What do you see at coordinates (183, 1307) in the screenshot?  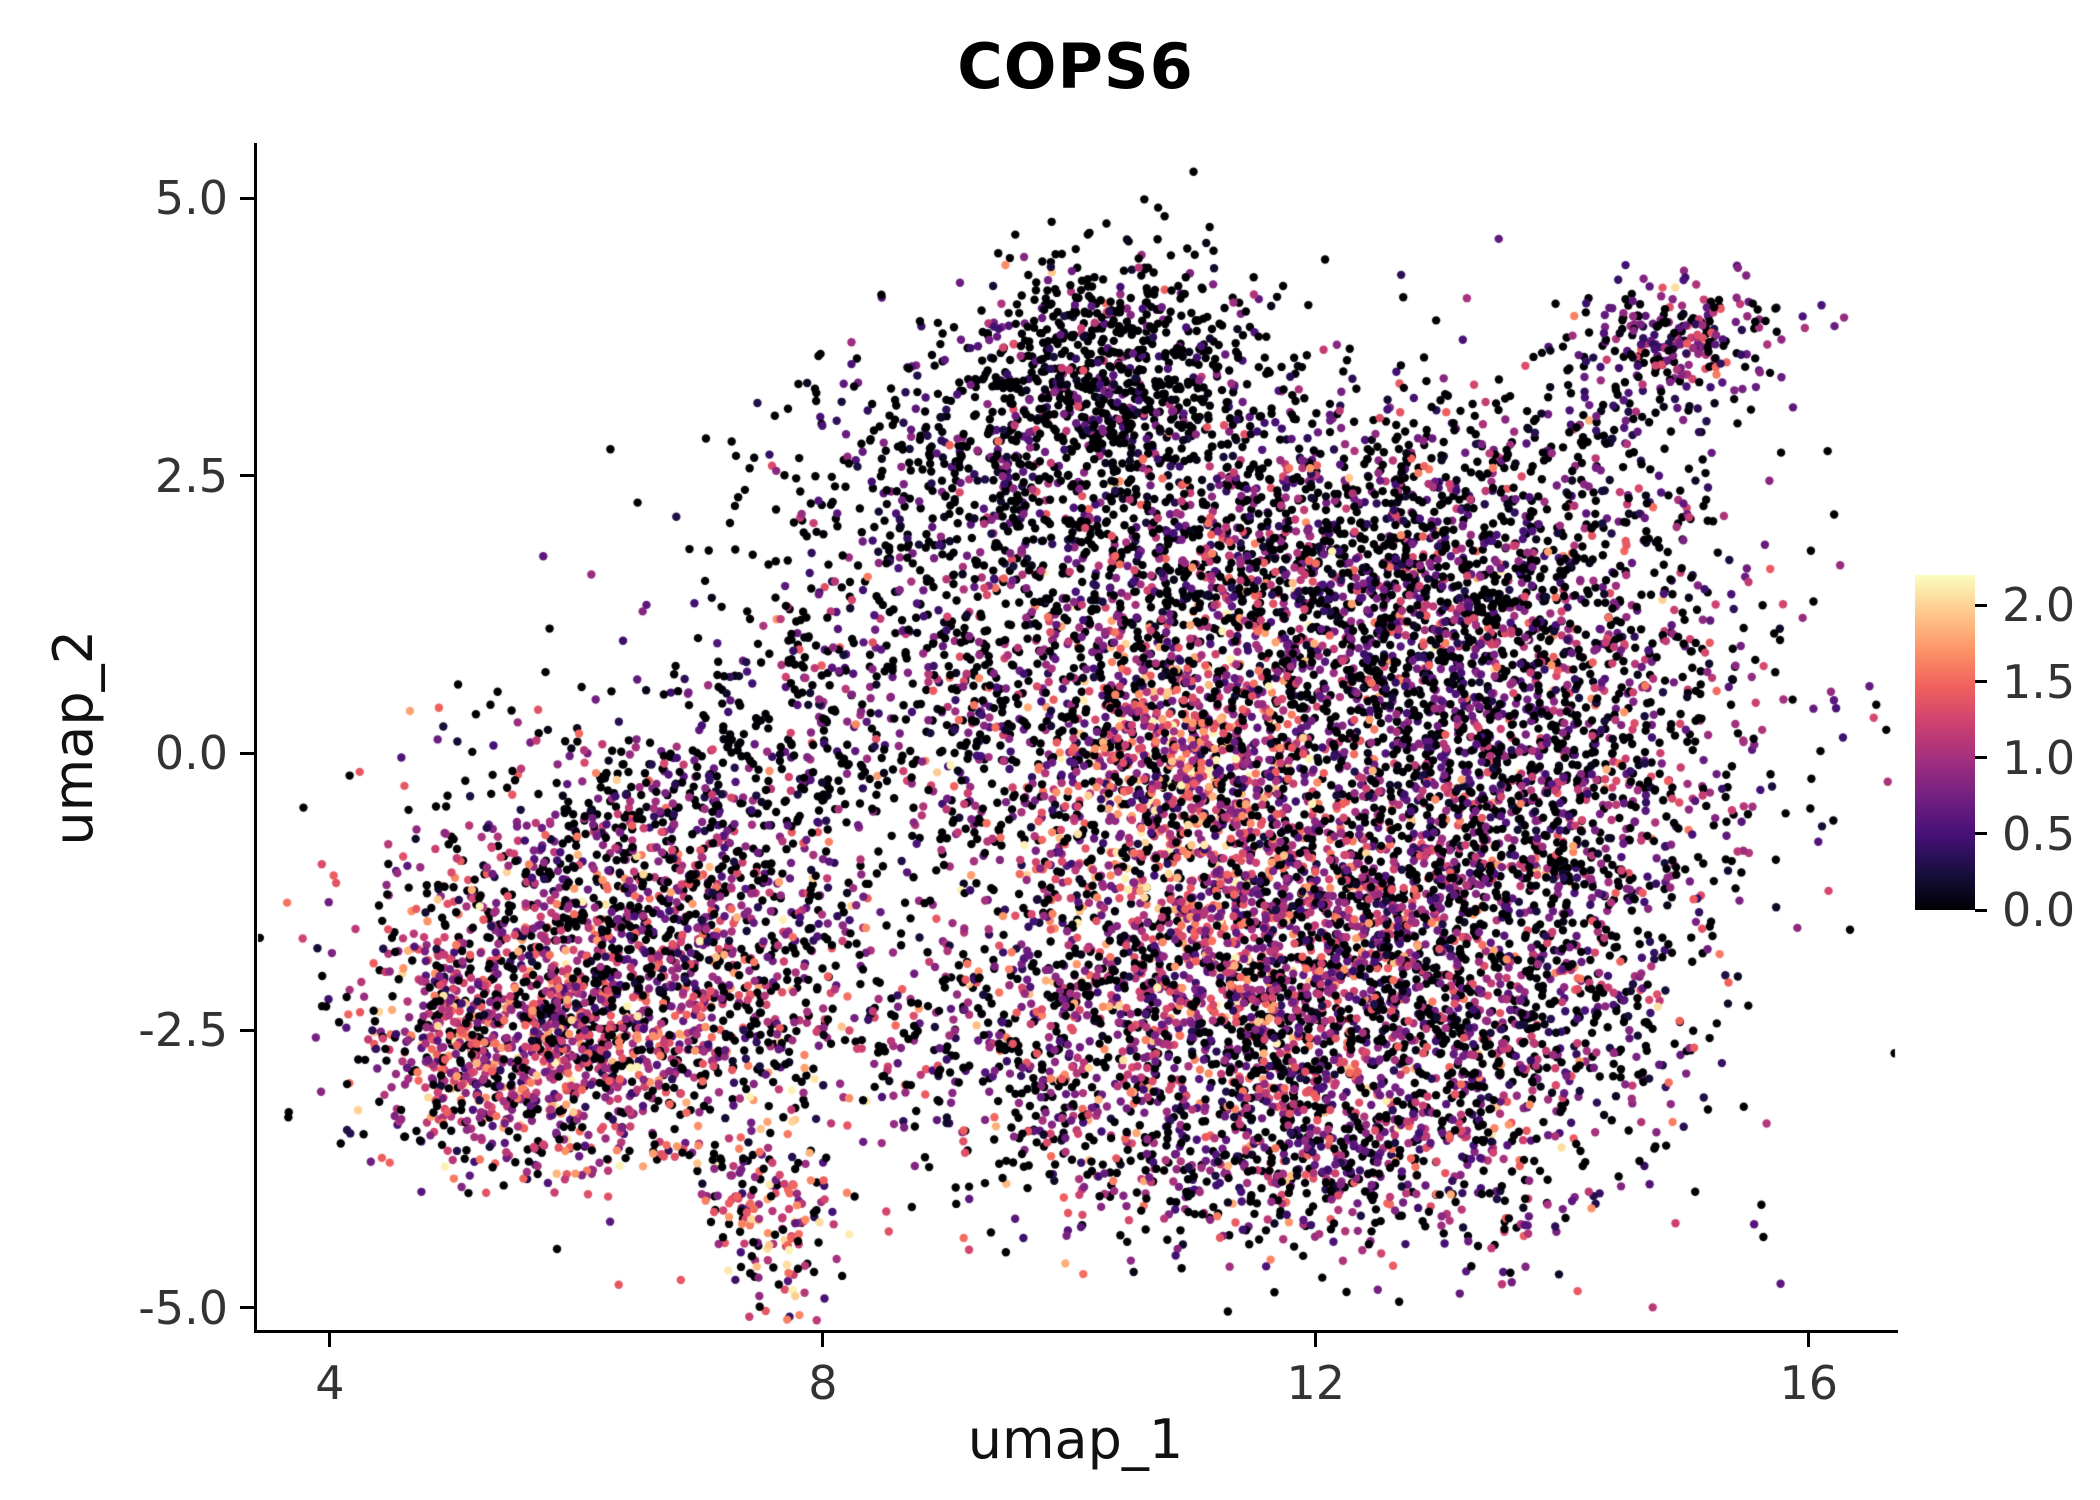 I see `y-tick-label: -5.0` at bounding box center [183, 1307].